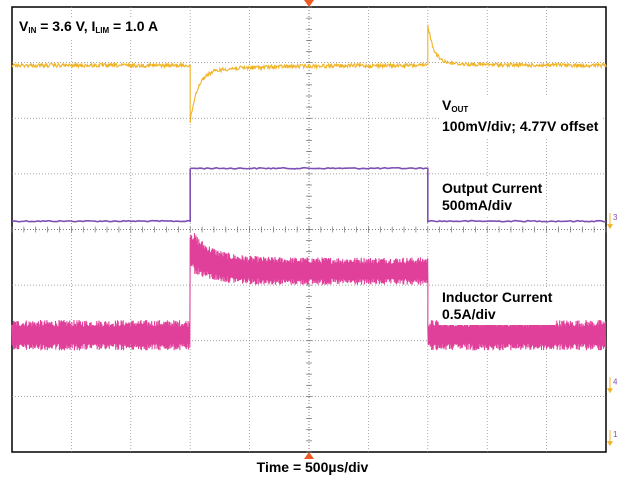 The image size is (625, 483). Describe the element at coordinates (610, 444) in the screenshot. I see `channel-1-marker-arrow` at that location.